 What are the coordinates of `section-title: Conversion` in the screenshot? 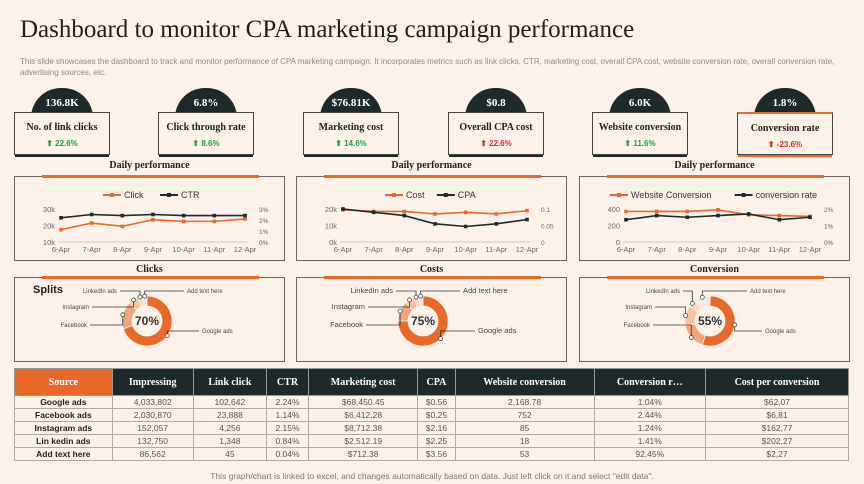 It's located at (714, 269).